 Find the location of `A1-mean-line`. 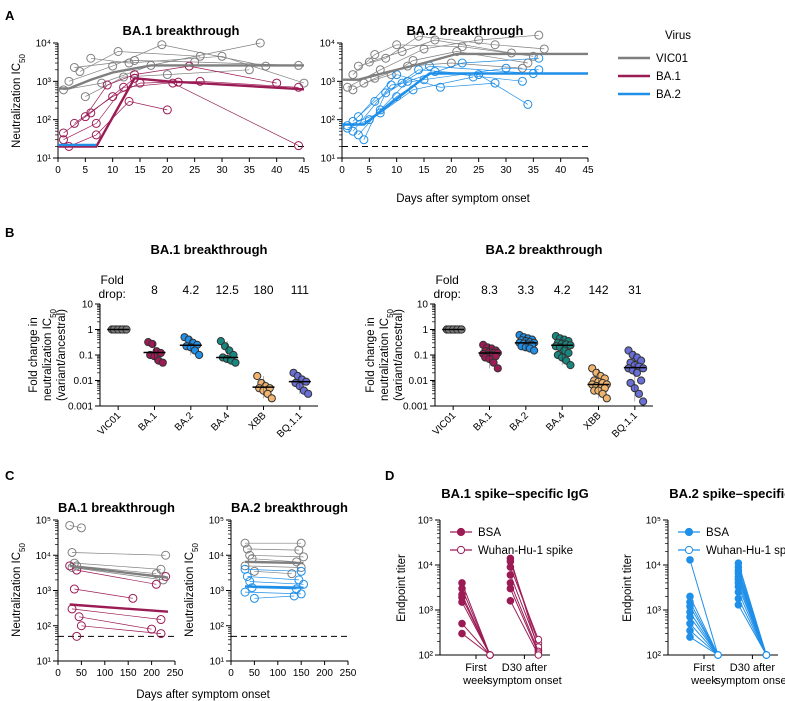

A1-mean-line is located at coordinates (181, 112).